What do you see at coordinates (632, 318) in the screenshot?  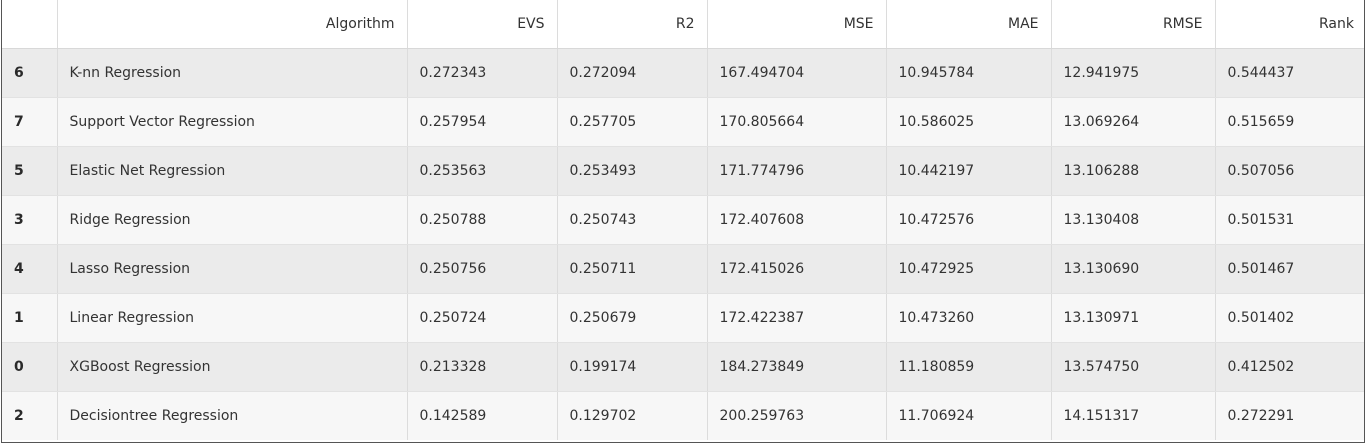 I see `cell-r2: 0.250679` at bounding box center [632, 318].